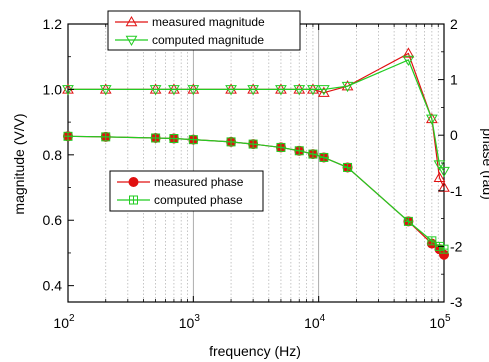  What do you see at coordinates (133, 200) in the screenshot?
I see `legend-swatch-marker-cross` at bounding box center [133, 200].